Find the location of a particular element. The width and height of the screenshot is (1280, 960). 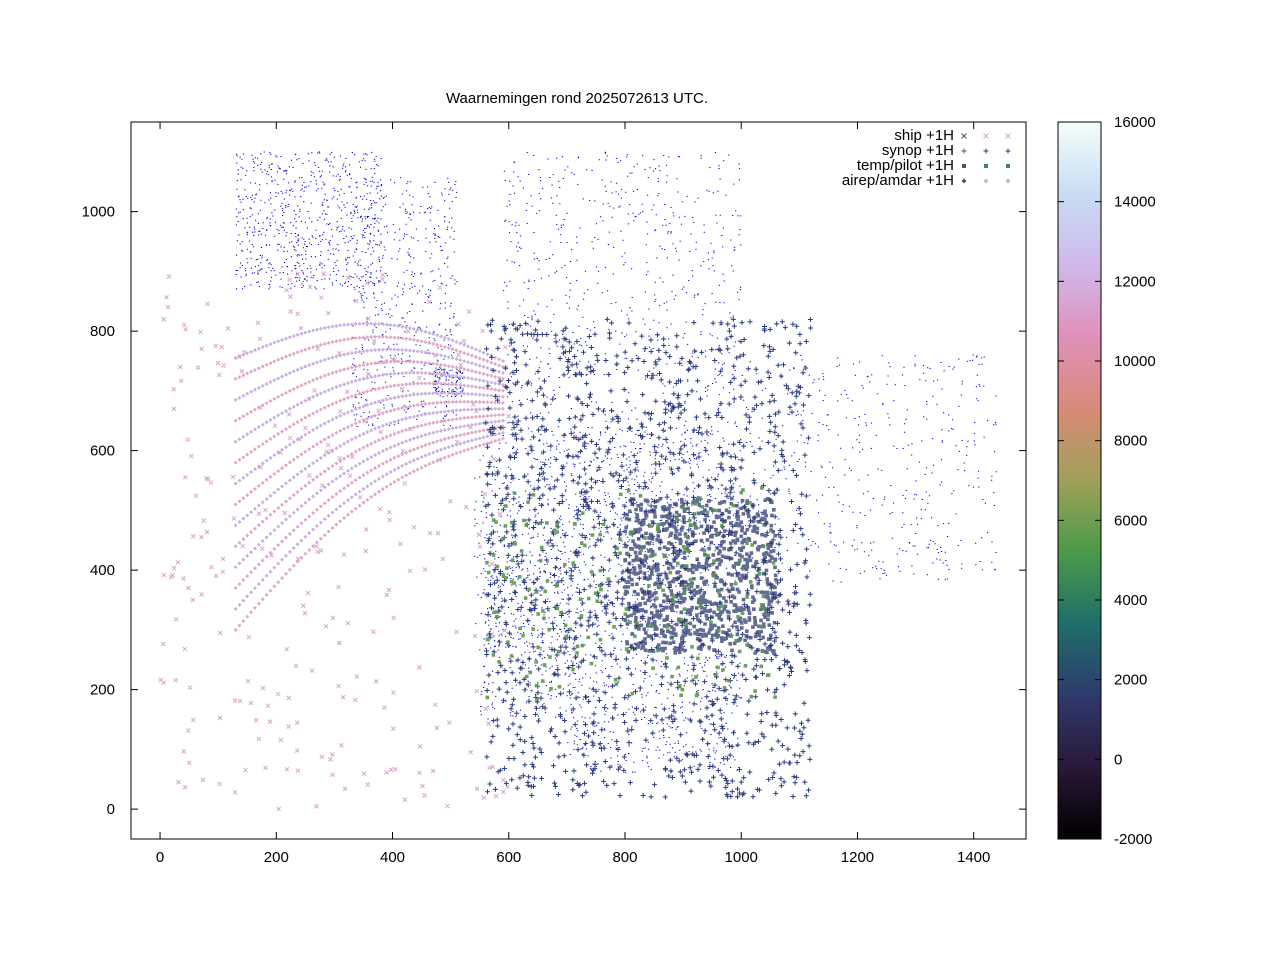

colorbar-tick-label: -2000 is located at coordinates (1133, 839).